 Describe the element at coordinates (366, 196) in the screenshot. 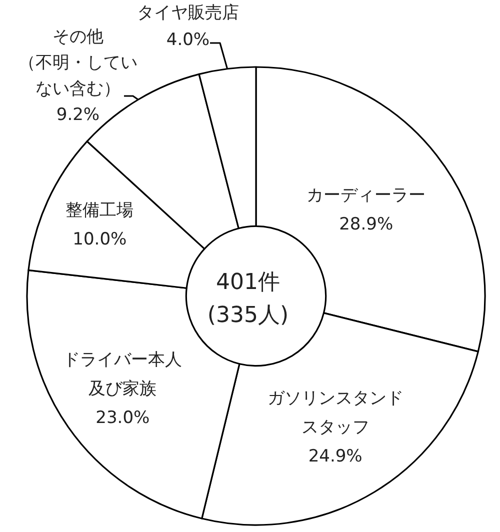

I see `slice-label: カーディーラー` at that location.